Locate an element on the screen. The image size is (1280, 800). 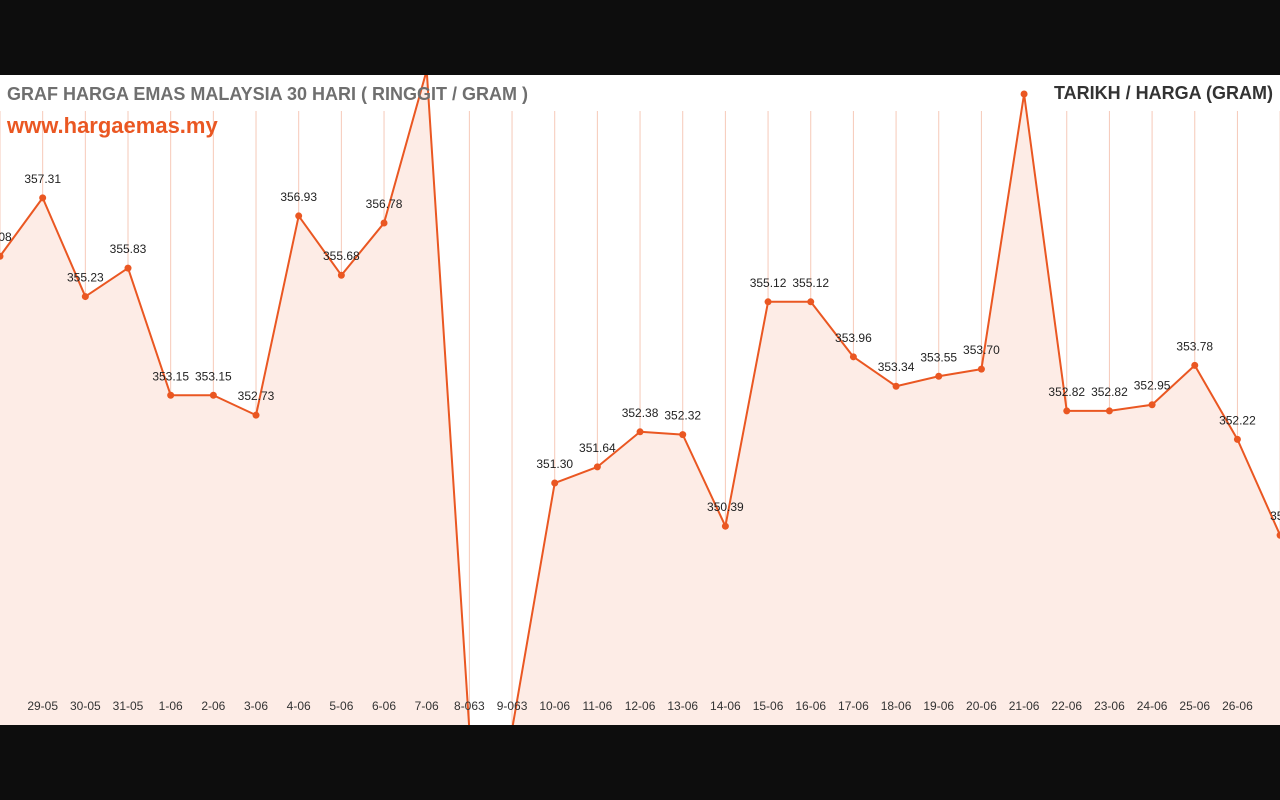
data-label-27-06: 350 is located at coordinates (1275, 516).